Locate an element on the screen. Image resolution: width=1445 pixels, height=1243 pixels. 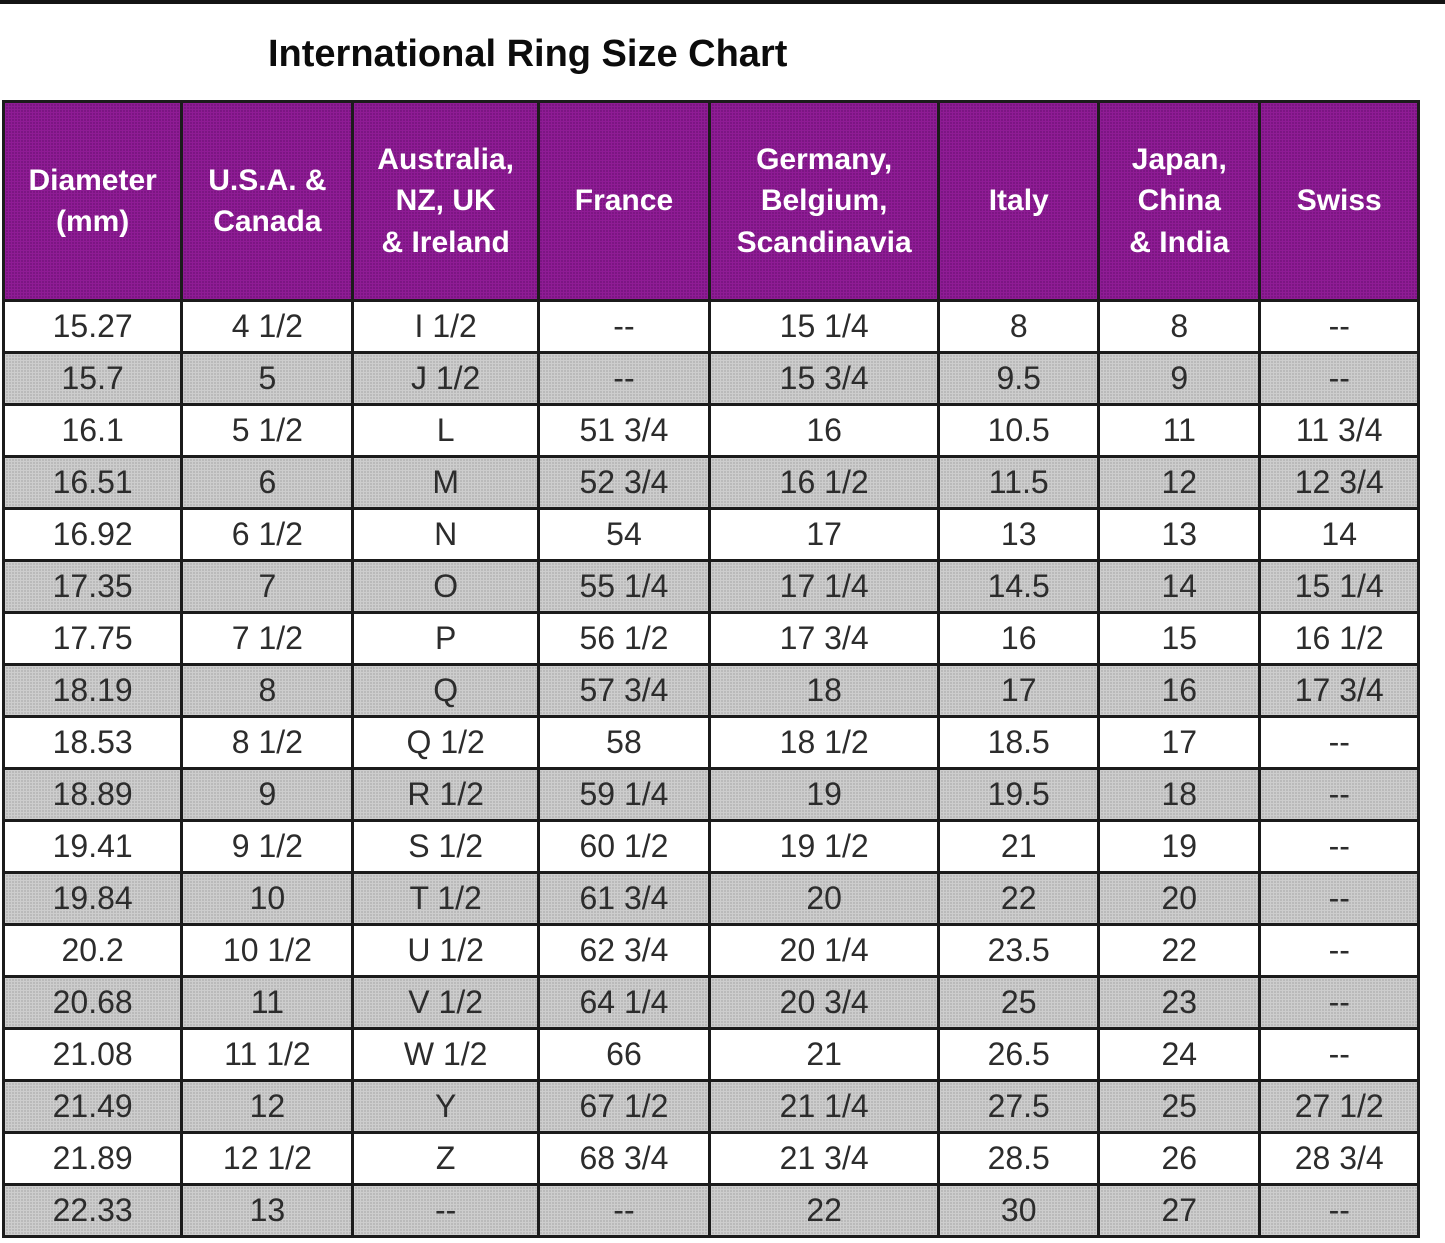
table-row: 16.92 6 1/2 N 54 17 13 13 14 is located at coordinates (710, 534).